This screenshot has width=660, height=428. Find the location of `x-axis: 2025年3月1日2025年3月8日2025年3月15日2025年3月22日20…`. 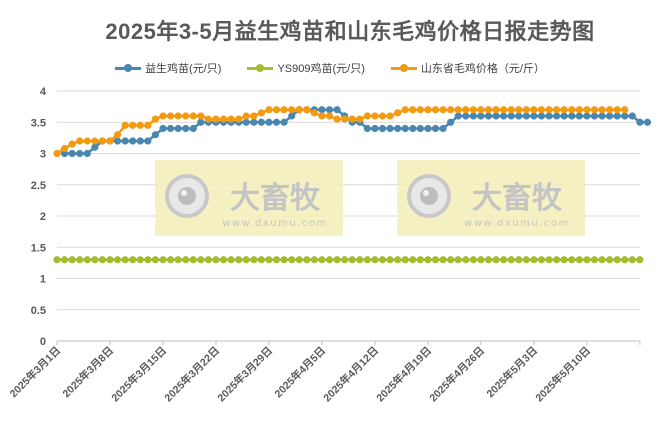

x-axis: 2025年3月1日2025年3月8日2025年3月15日2025年3月22日20… is located at coordinates (324, 372).